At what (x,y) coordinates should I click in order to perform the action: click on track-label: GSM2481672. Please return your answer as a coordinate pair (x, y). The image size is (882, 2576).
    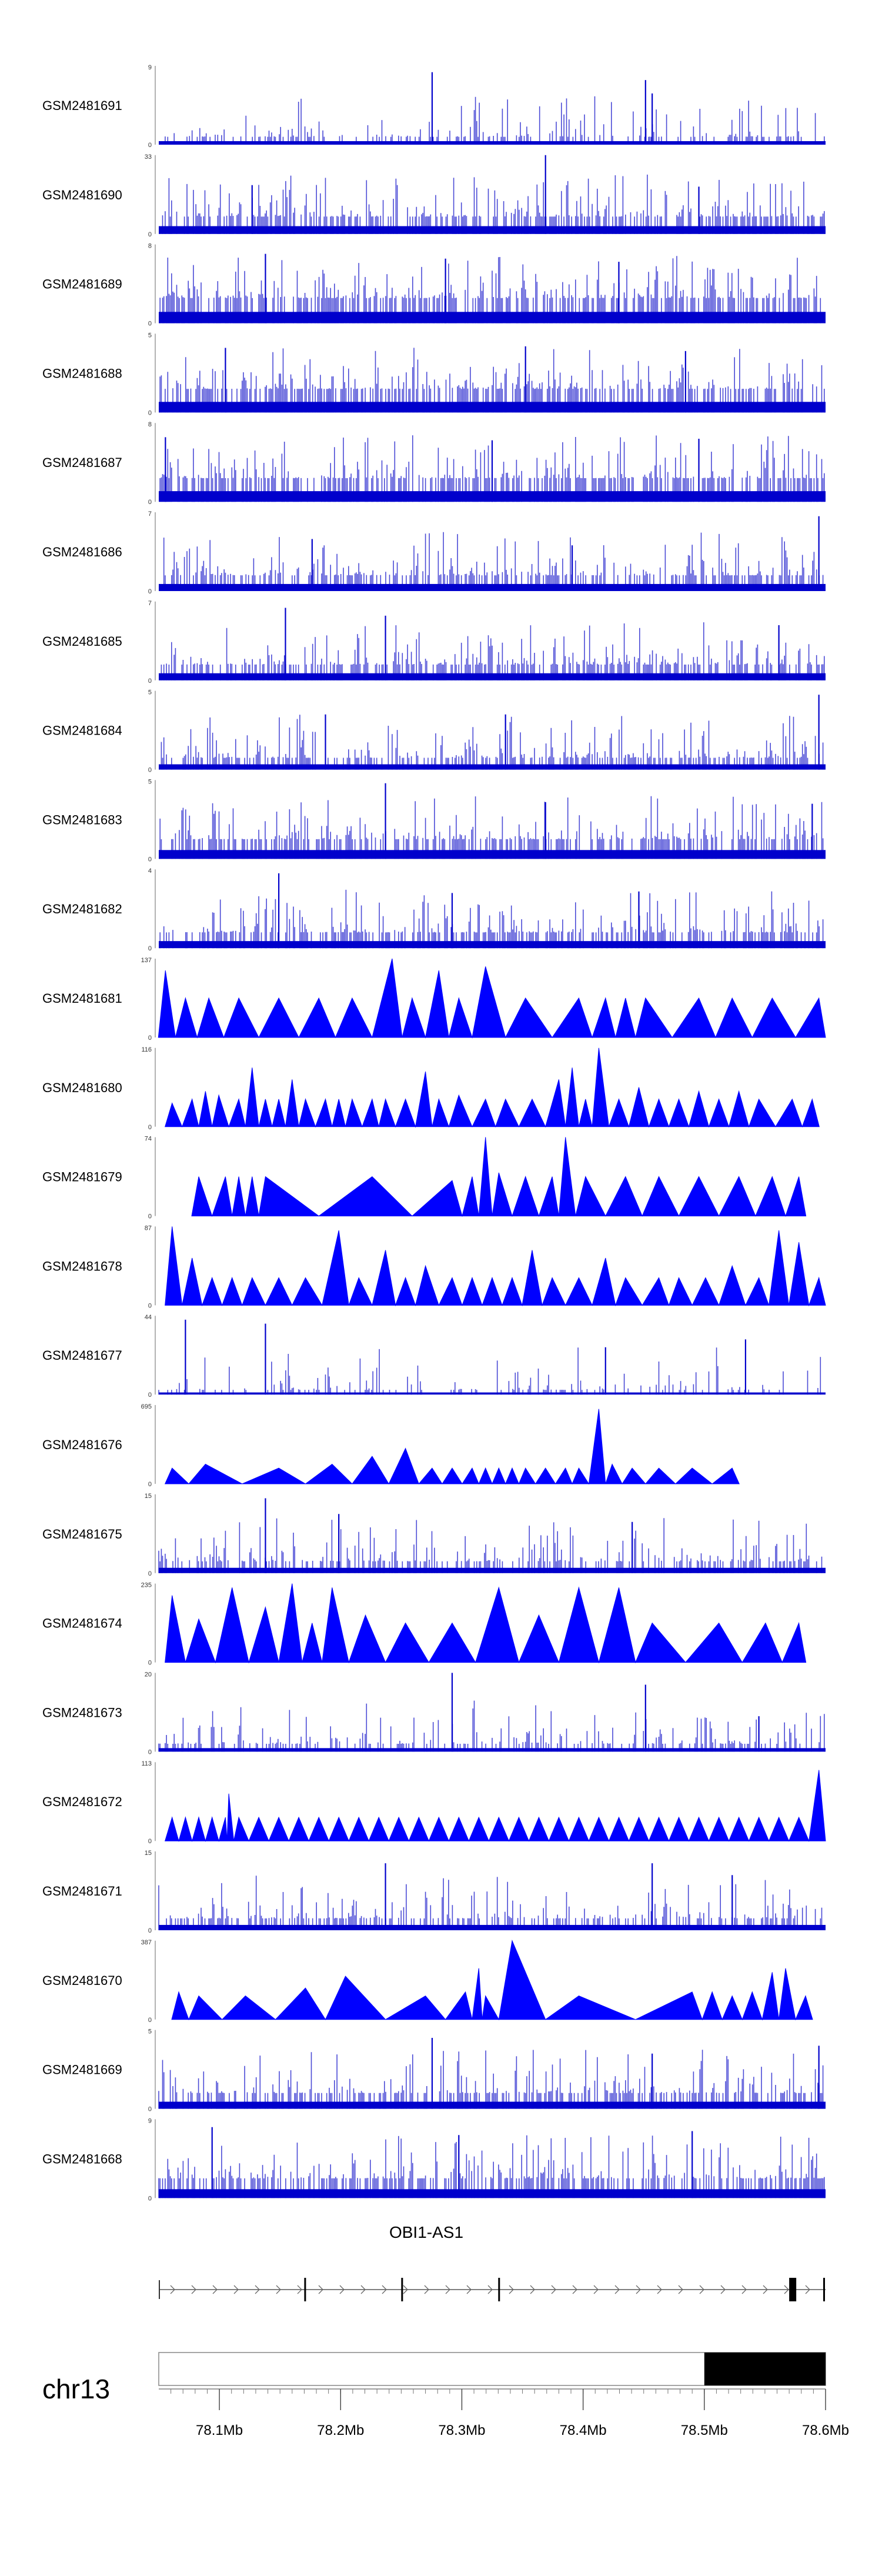
    Looking at the image, I should click on (82, 1801).